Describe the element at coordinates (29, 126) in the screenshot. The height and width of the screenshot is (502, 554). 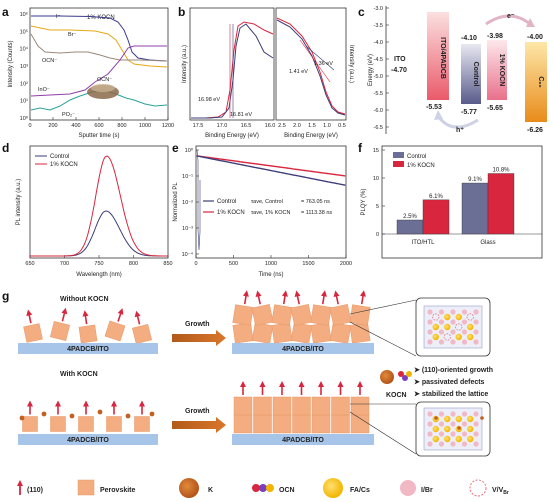
I see `a-xtick-label: 0` at that location.